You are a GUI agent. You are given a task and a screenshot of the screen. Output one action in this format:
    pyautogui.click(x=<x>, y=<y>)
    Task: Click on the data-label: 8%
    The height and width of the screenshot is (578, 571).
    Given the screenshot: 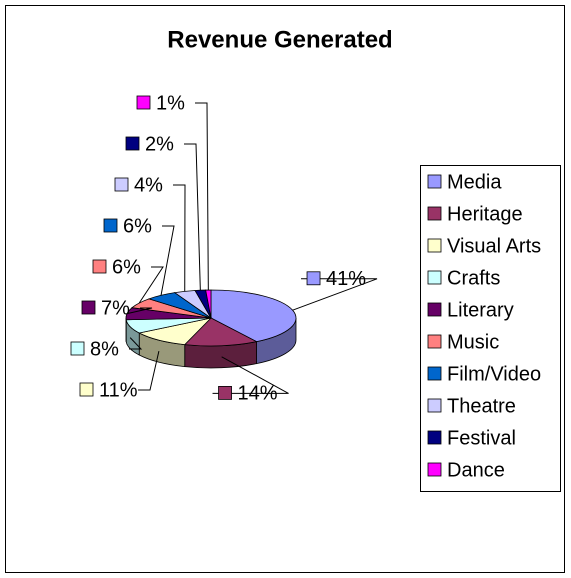 What is the action you would take?
    pyautogui.click(x=104, y=349)
    